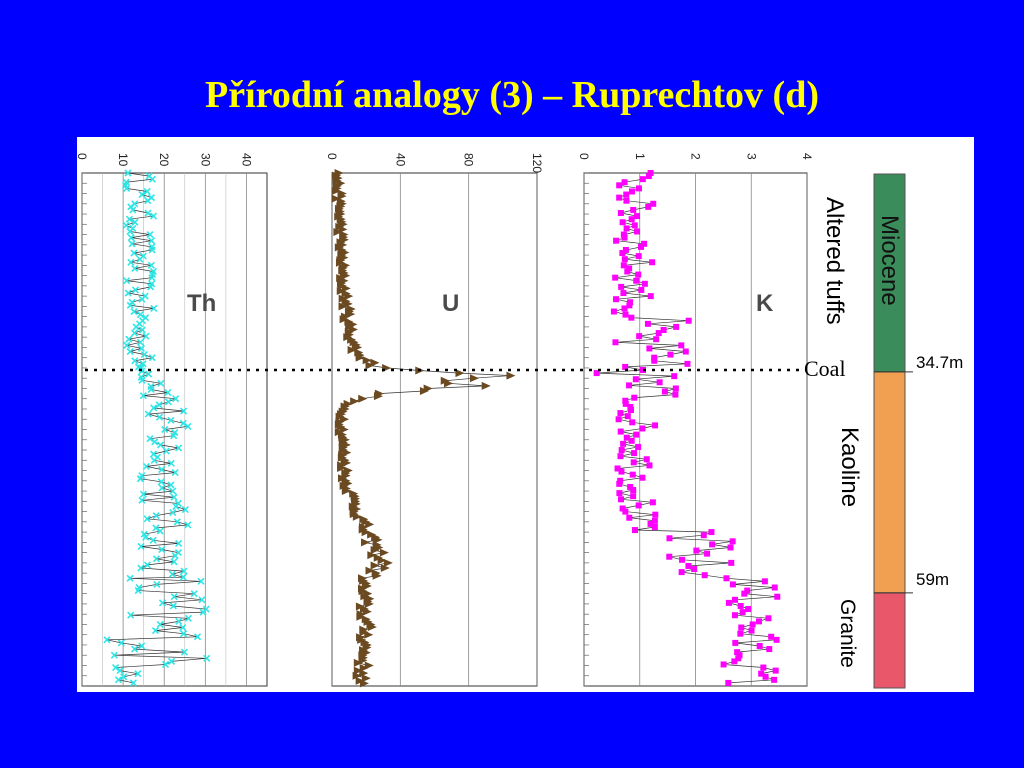 The height and width of the screenshot is (768, 1024). Describe the element at coordinates (83, 156) in the screenshot. I see `x-tick-label: 0` at that location.